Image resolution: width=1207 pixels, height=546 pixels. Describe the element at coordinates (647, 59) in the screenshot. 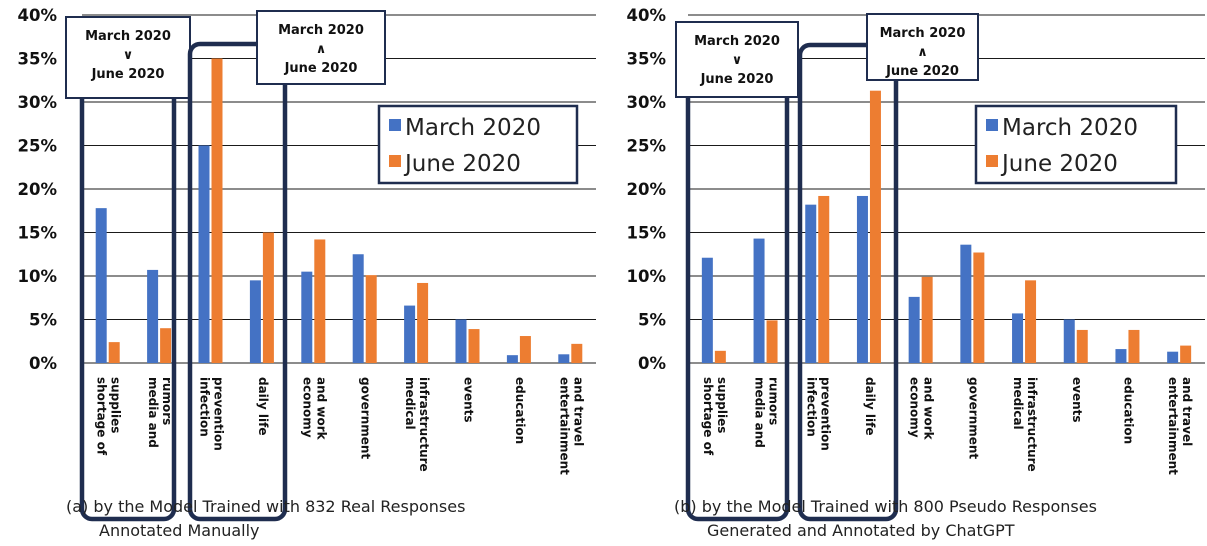

I see `y-tick-label: 35%` at that location.